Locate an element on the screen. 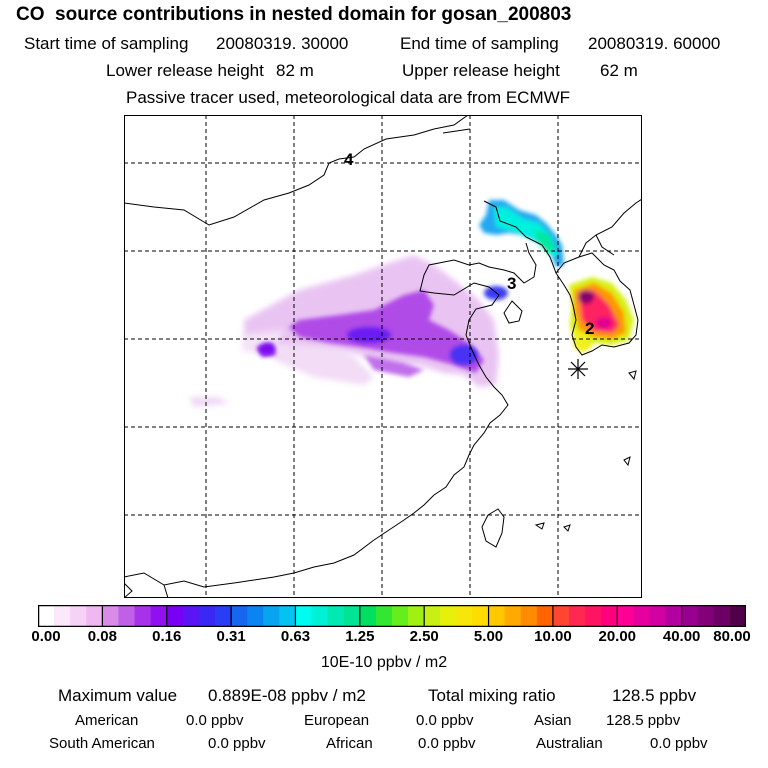 This screenshot has width=768, height=768. colorbar-cells is located at coordinates (392, 616).